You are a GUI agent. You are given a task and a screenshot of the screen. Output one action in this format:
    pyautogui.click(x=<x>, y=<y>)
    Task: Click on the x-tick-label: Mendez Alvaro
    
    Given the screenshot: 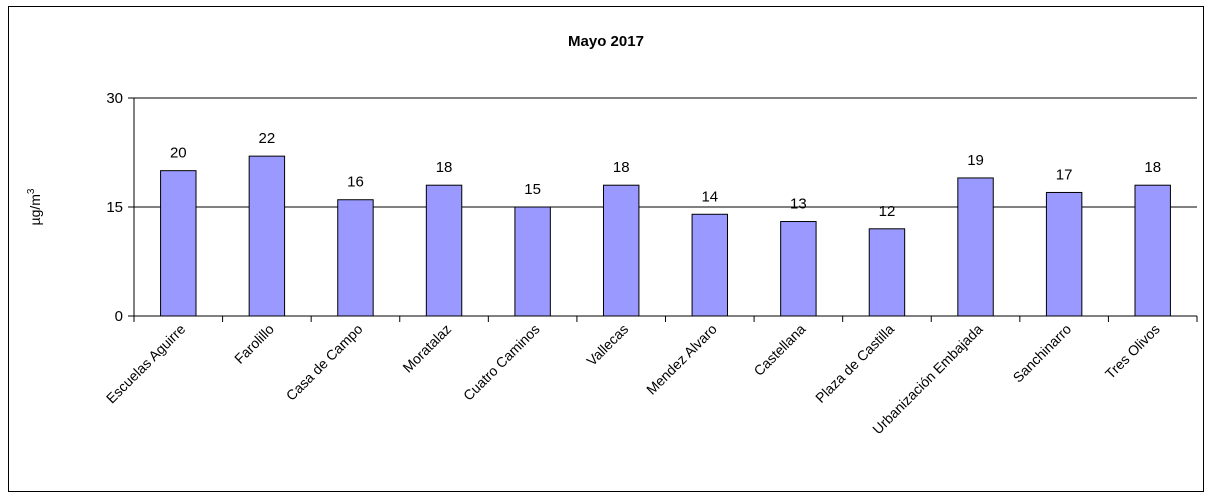 What is the action you would take?
    pyautogui.click(x=681, y=359)
    